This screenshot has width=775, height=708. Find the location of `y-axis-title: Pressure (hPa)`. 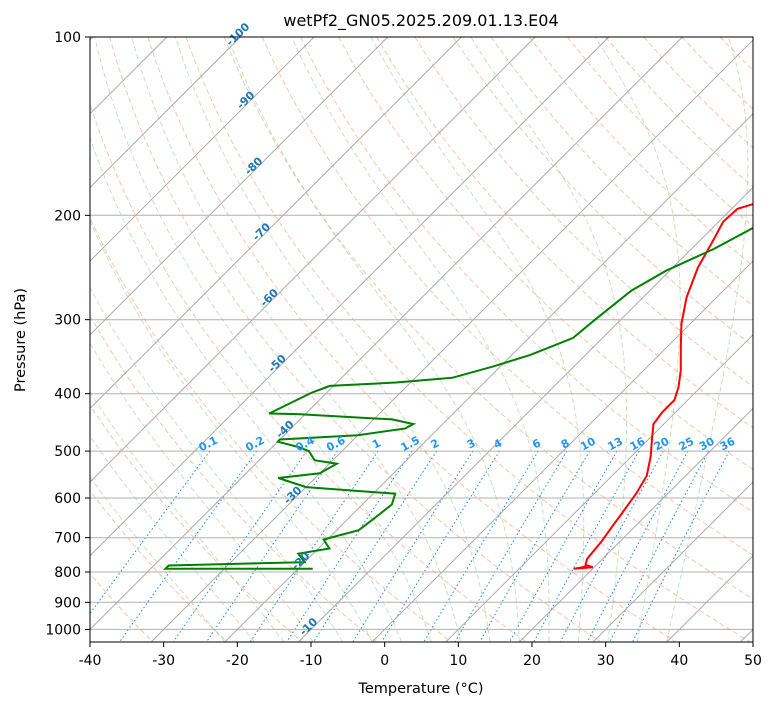

y-axis-title: Pressure (hPa) is located at coordinates (21, 340).